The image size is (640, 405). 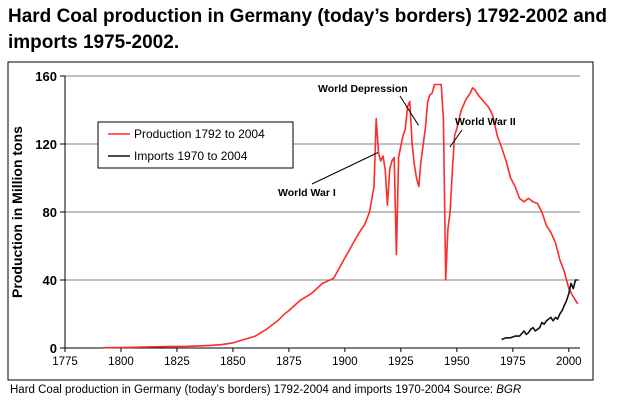 What do you see at coordinates (50, 280) in the screenshot?
I see `y-tick-label: 40` at bounding box center [50, 280].